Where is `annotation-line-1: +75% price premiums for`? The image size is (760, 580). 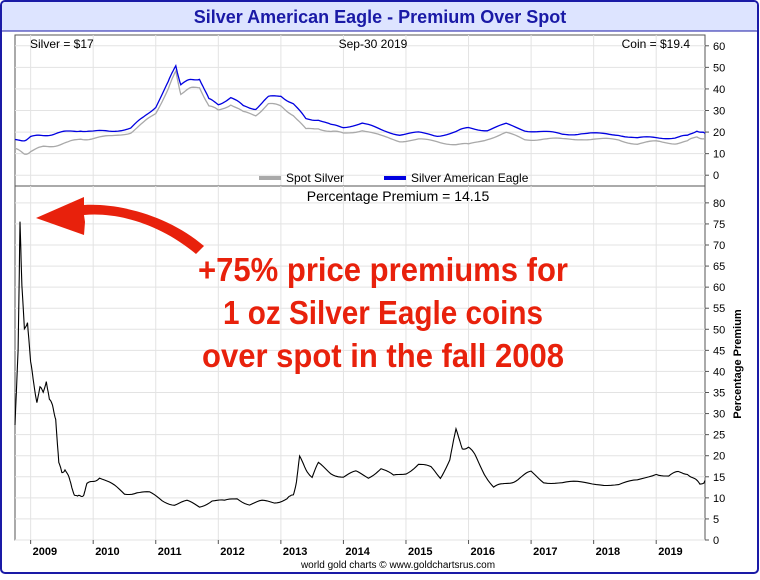 annotation-line-1: +75% price premiums for is located at coordinates (383, 269).